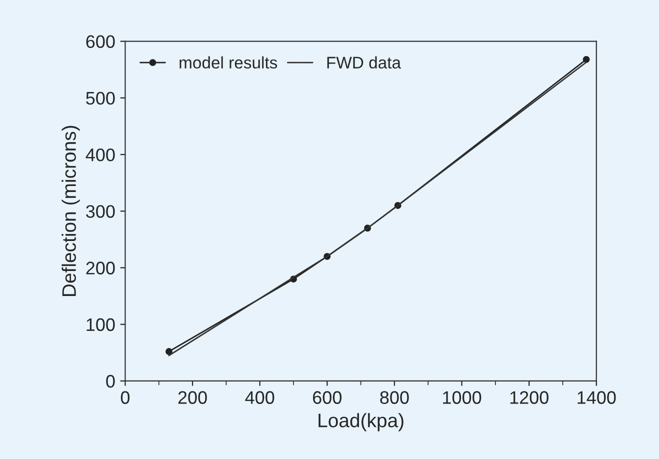 The image size is (659, 459). I want to click on x-tick-label: 1200, so click(529, 397).